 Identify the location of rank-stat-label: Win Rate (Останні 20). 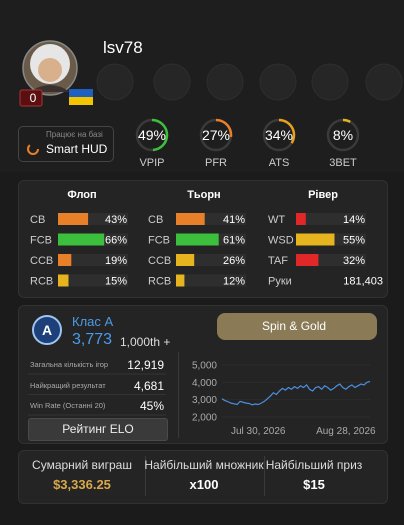
(68, 405).